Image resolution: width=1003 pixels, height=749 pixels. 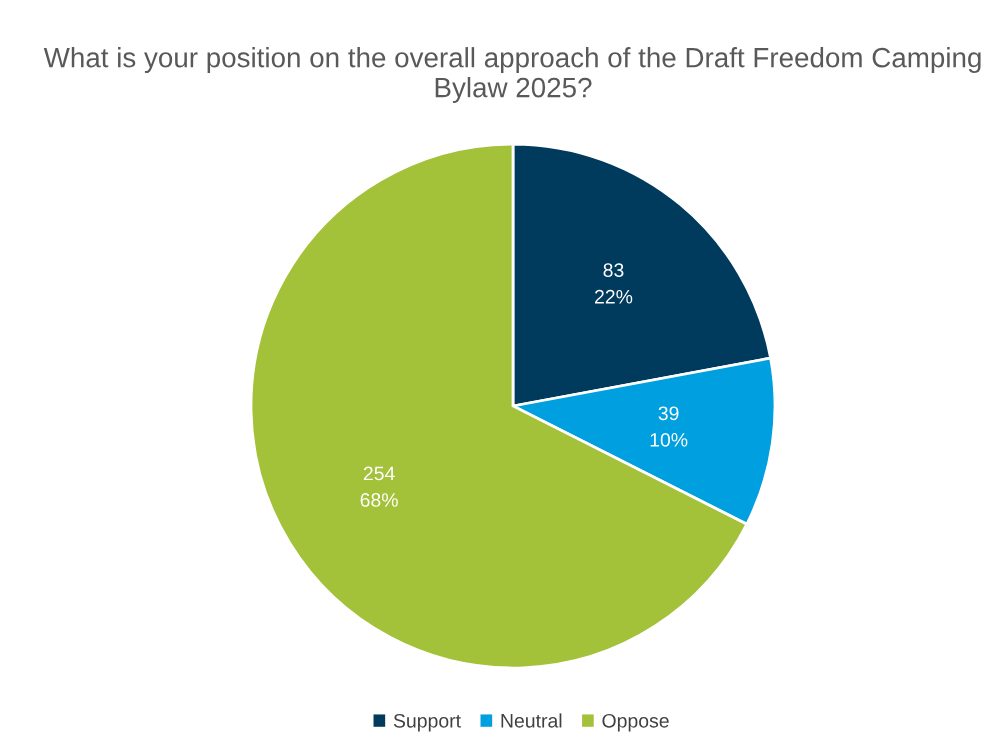 I want to click on data-label: 39 10%, so click(x=669, y=426).